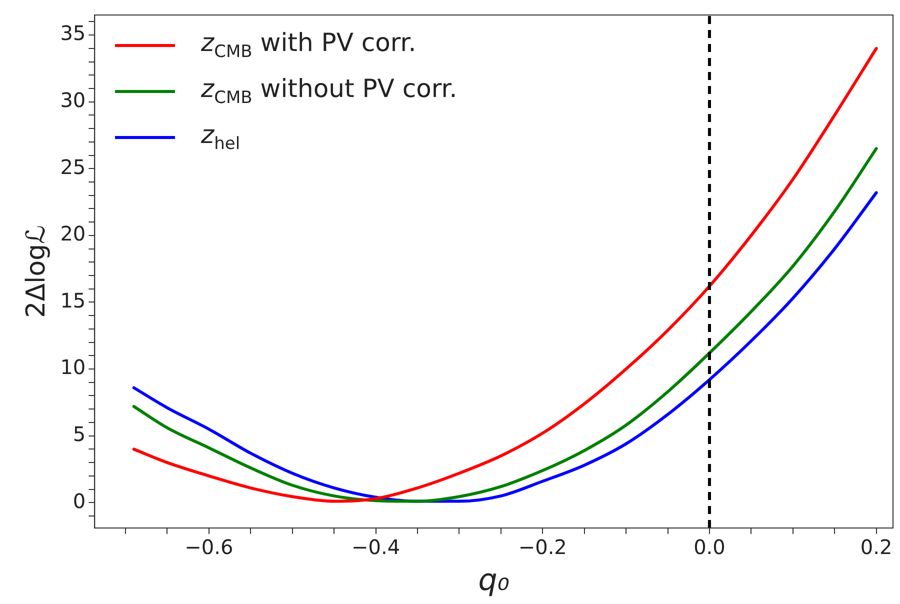  What do you see at coordinates (36, 271) in the screenshot?
I see `y-axis-title: 2Δlogℒ` at bounding box center [36, 271].